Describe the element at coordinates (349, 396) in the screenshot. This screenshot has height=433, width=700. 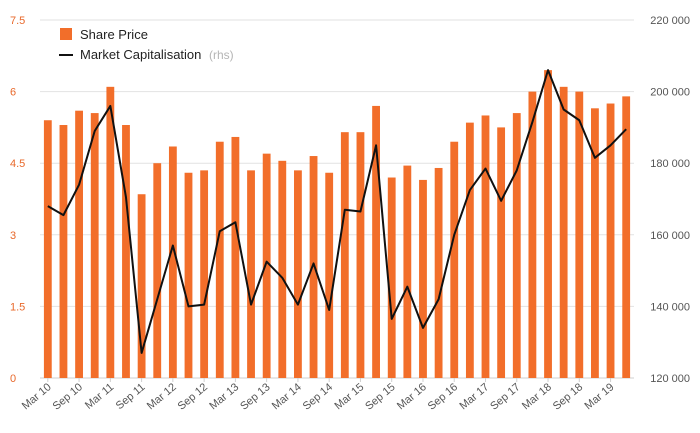
I see `x-axis-tick-label: Mar 15` at that location.